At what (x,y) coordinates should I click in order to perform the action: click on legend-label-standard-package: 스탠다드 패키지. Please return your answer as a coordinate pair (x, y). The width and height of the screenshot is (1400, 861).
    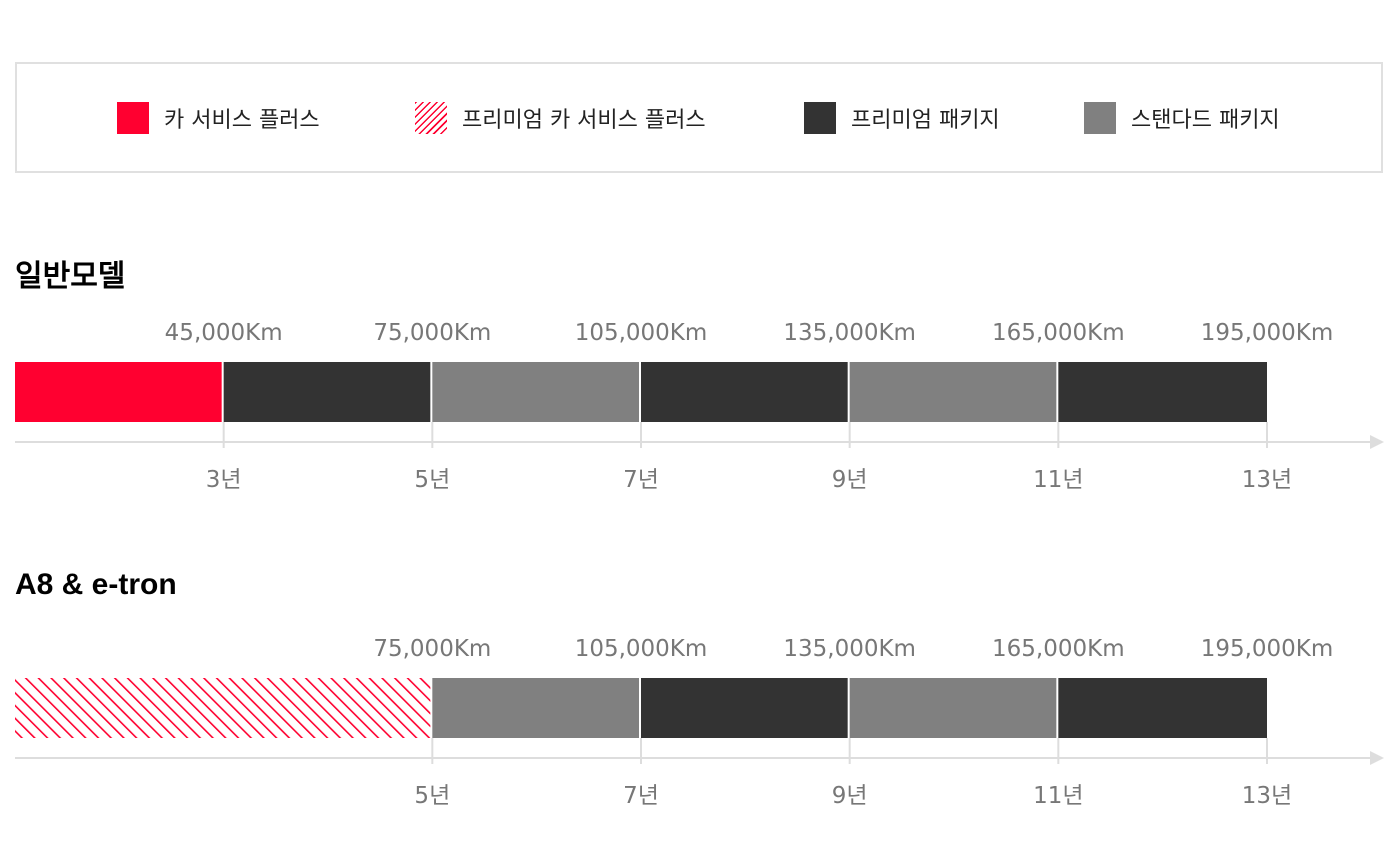
    Looking at the image, I should click on (1205, 118).